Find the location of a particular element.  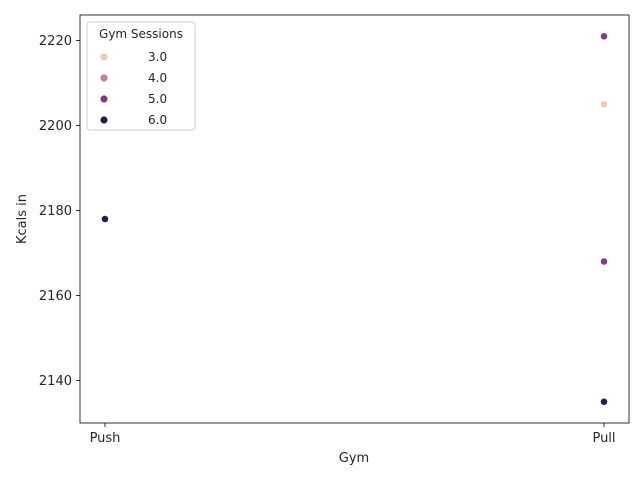

y-axis-label: Kcals in is located at coordinates (22, 219).